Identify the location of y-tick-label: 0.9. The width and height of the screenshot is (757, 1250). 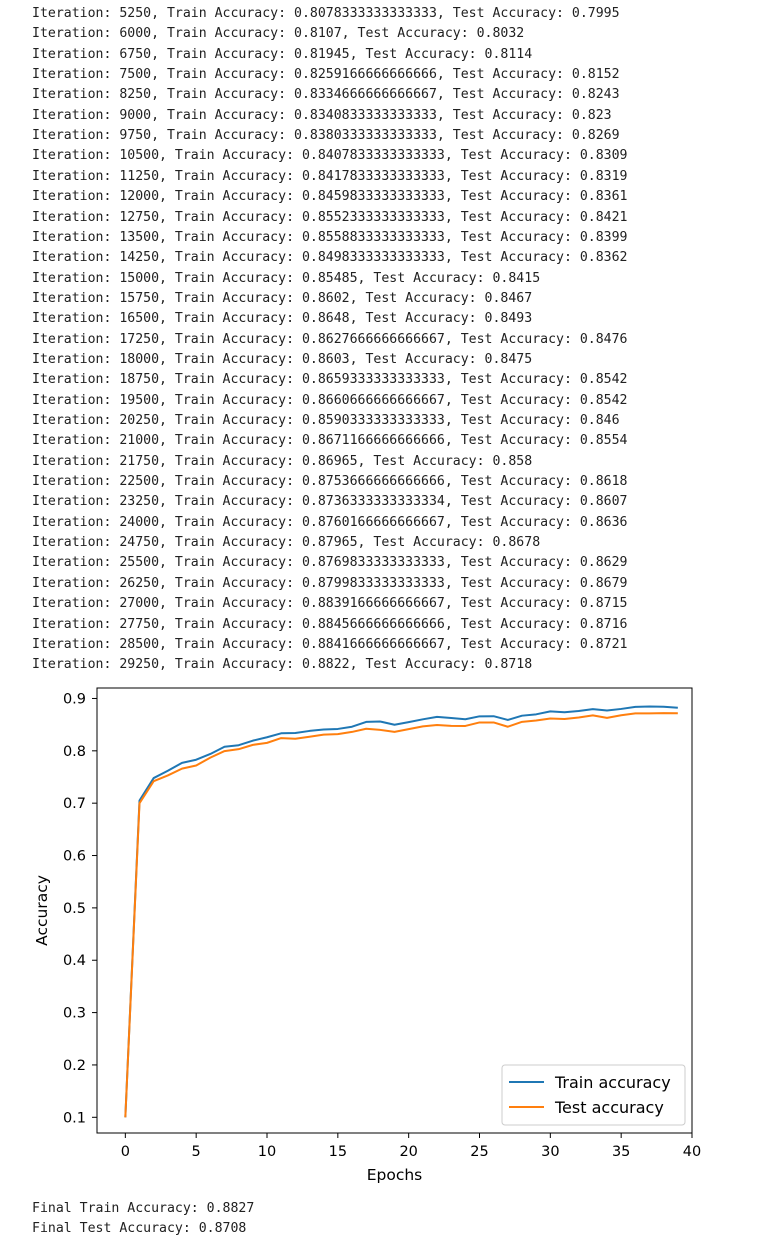
(74, 699).